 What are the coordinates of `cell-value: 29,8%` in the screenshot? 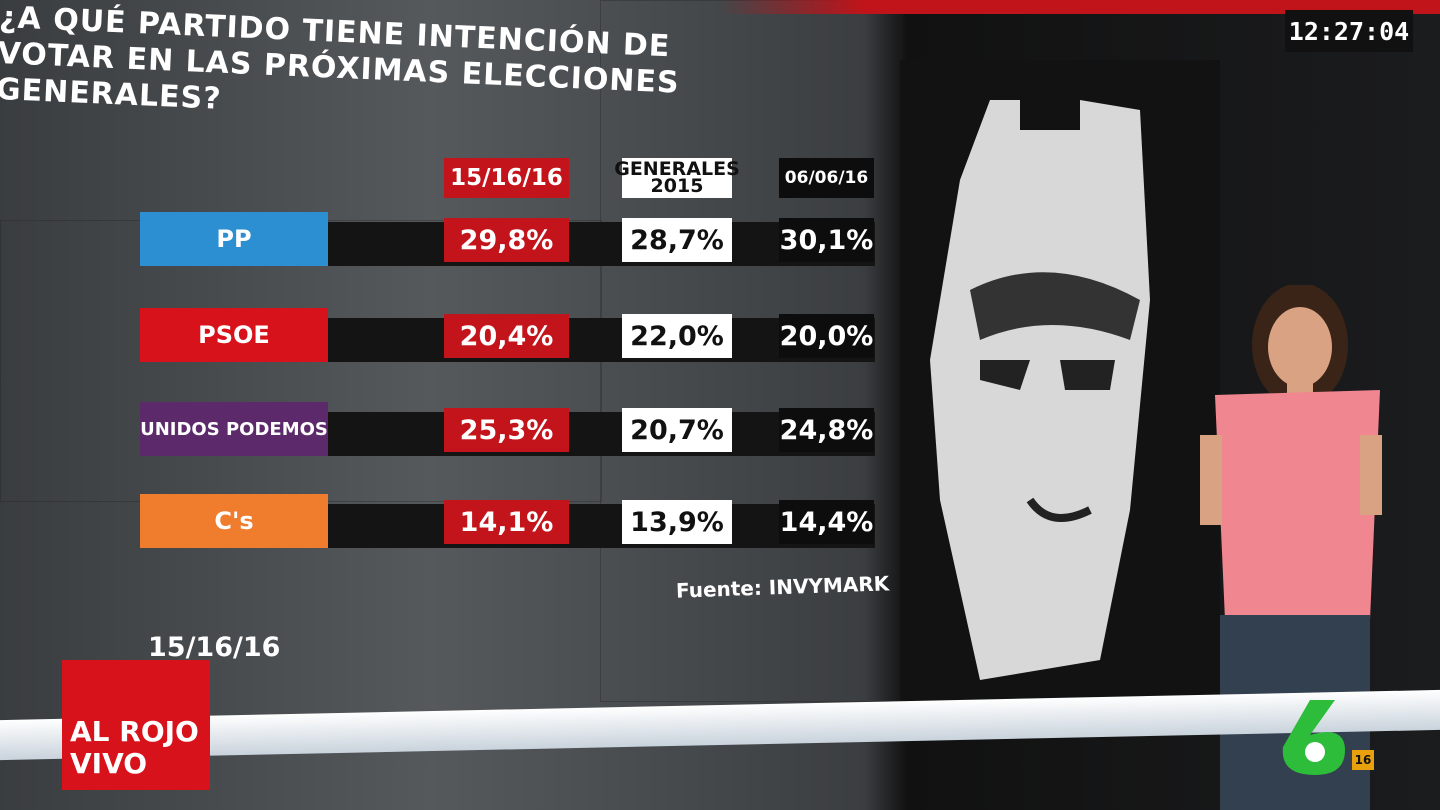 It's located at (506, 240).